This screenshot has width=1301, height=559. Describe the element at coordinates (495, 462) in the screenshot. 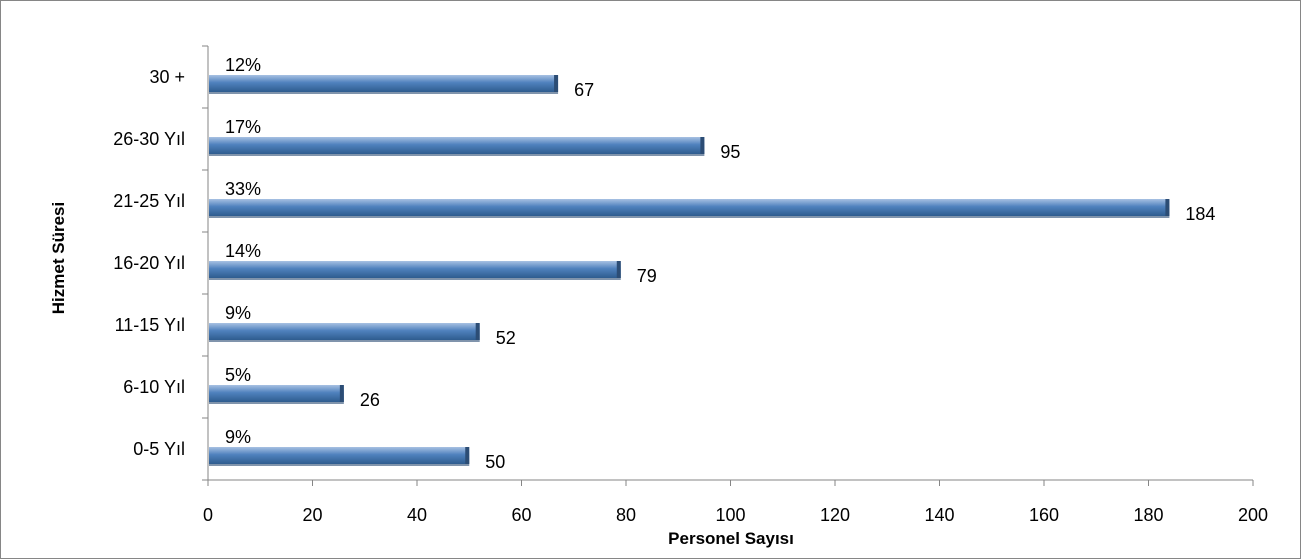

I see `value-label: 50` at that location.